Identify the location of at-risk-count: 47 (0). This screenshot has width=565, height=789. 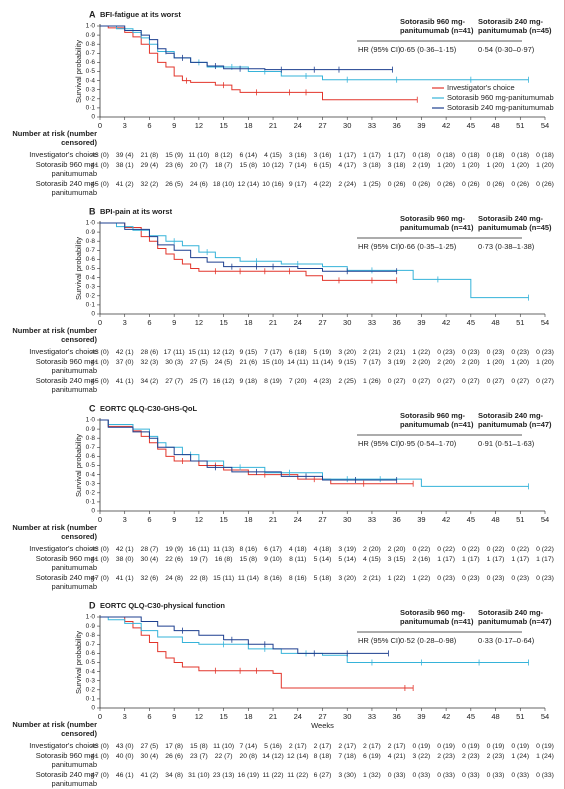
(100, 578).